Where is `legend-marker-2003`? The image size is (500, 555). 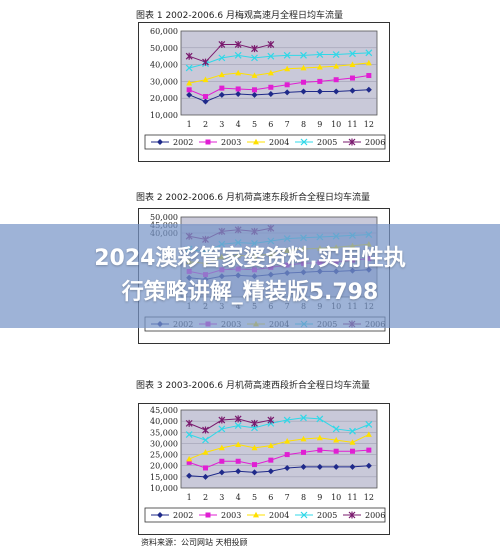
legend-marker-2003 is located at coordinates (208, 142).